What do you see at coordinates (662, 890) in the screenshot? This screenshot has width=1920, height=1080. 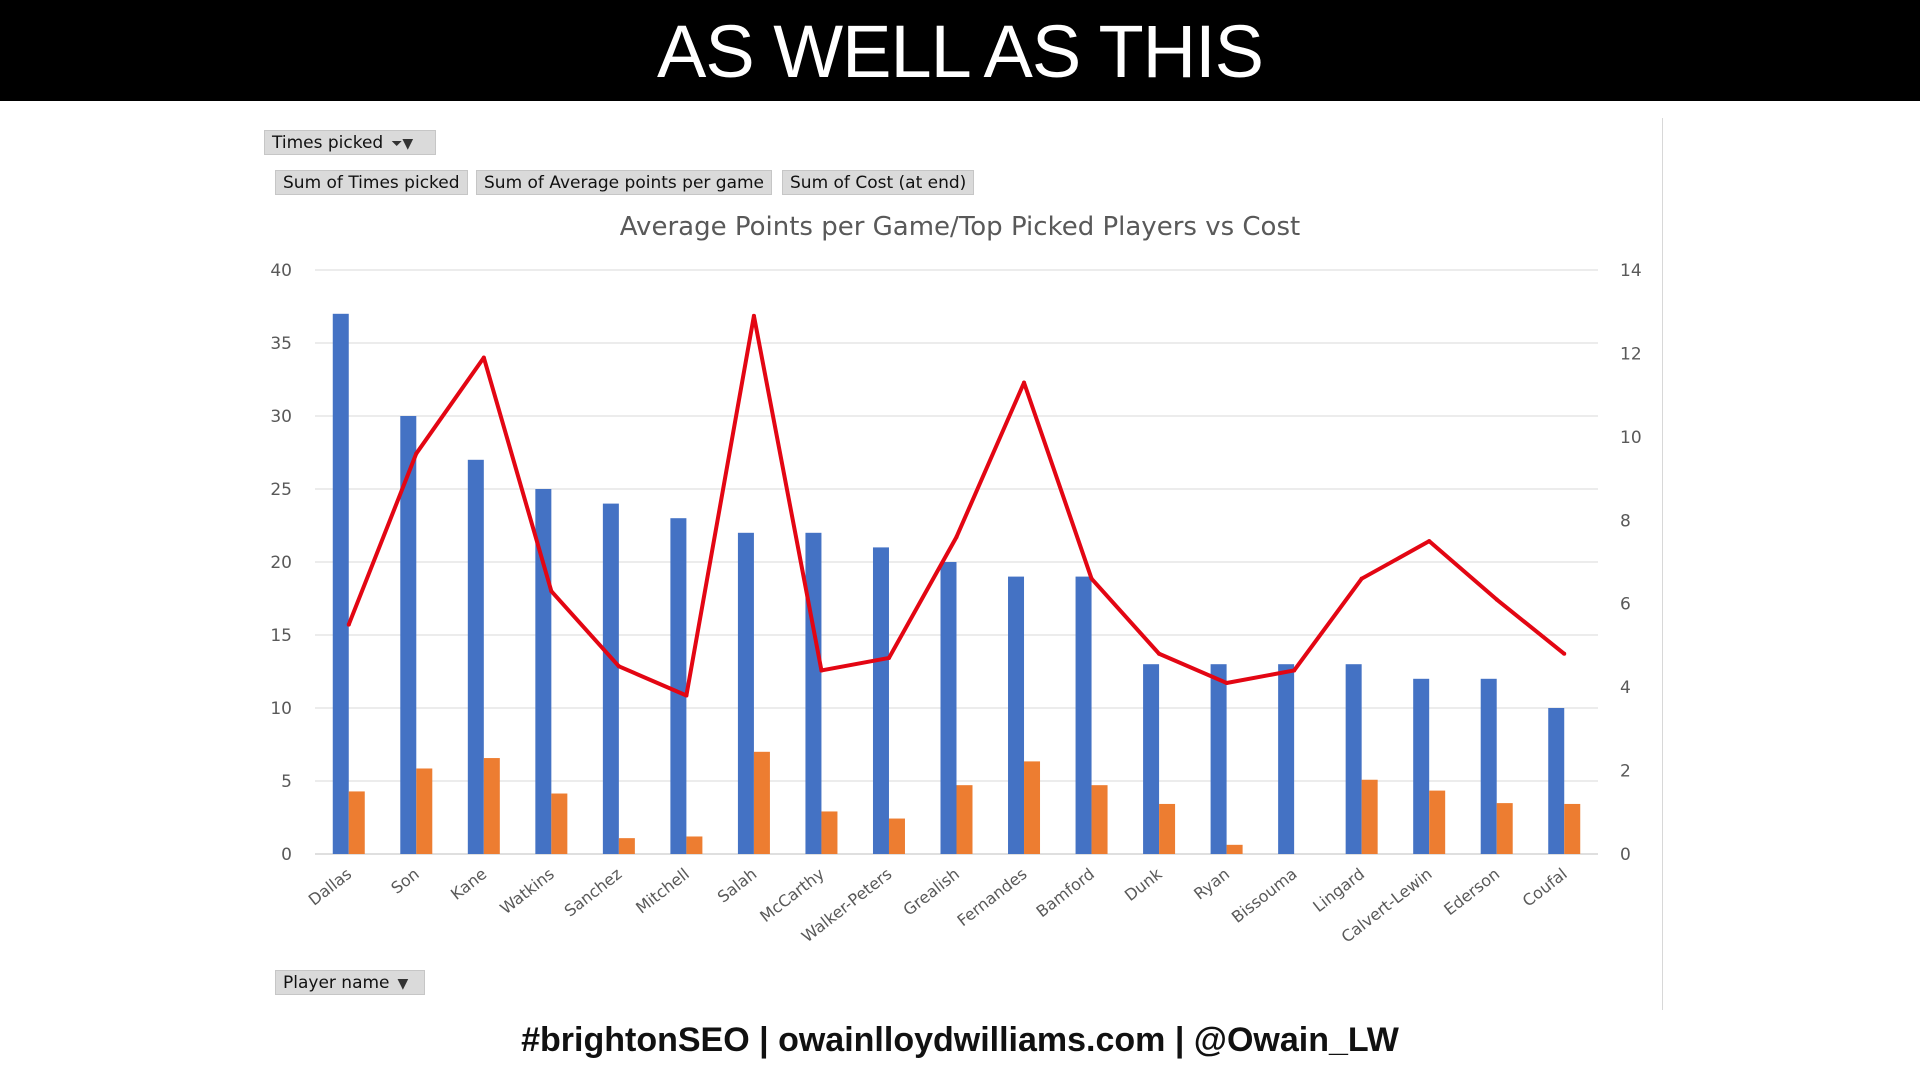 I see `x-tick-label: Mitchell` at bounding box center [662, 890].